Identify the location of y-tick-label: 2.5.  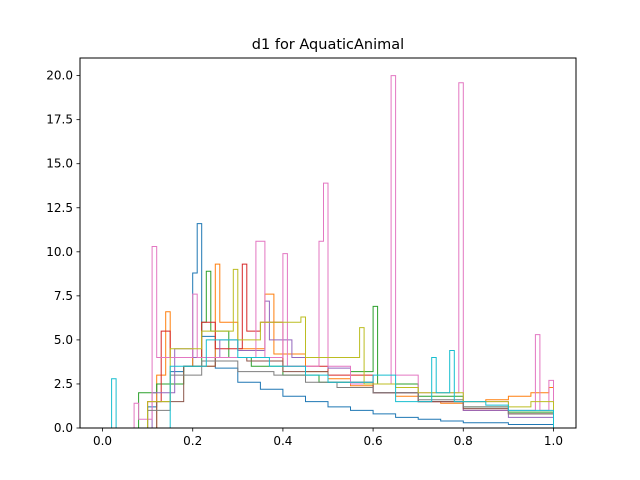
(63, 384).